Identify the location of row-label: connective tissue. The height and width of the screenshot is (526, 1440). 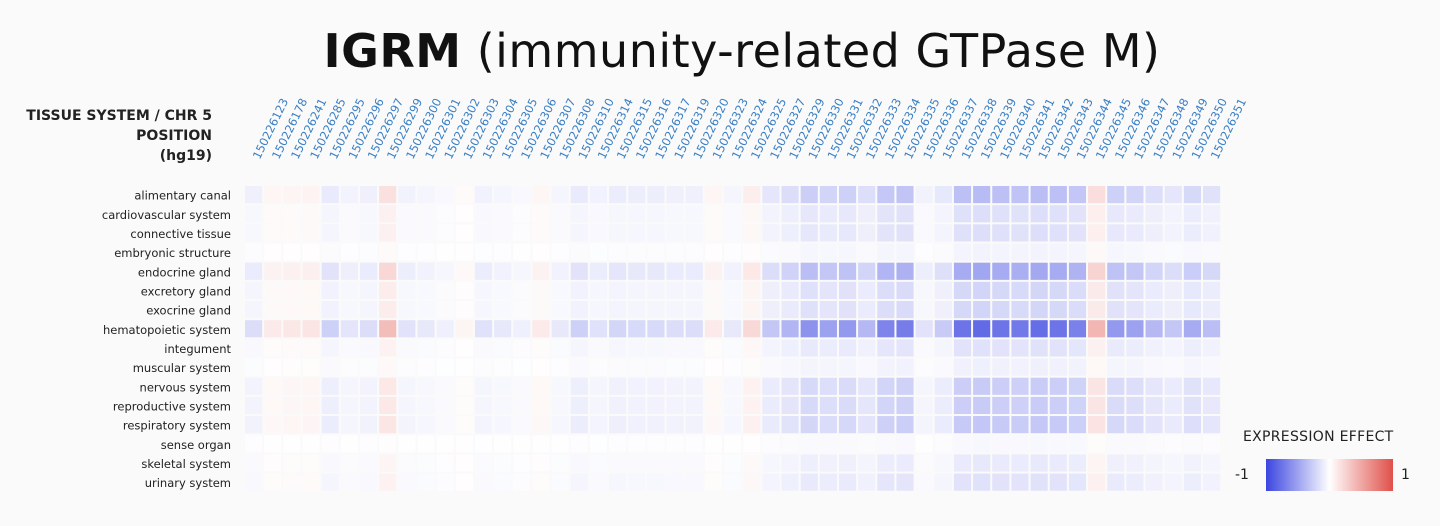
(180, 234).